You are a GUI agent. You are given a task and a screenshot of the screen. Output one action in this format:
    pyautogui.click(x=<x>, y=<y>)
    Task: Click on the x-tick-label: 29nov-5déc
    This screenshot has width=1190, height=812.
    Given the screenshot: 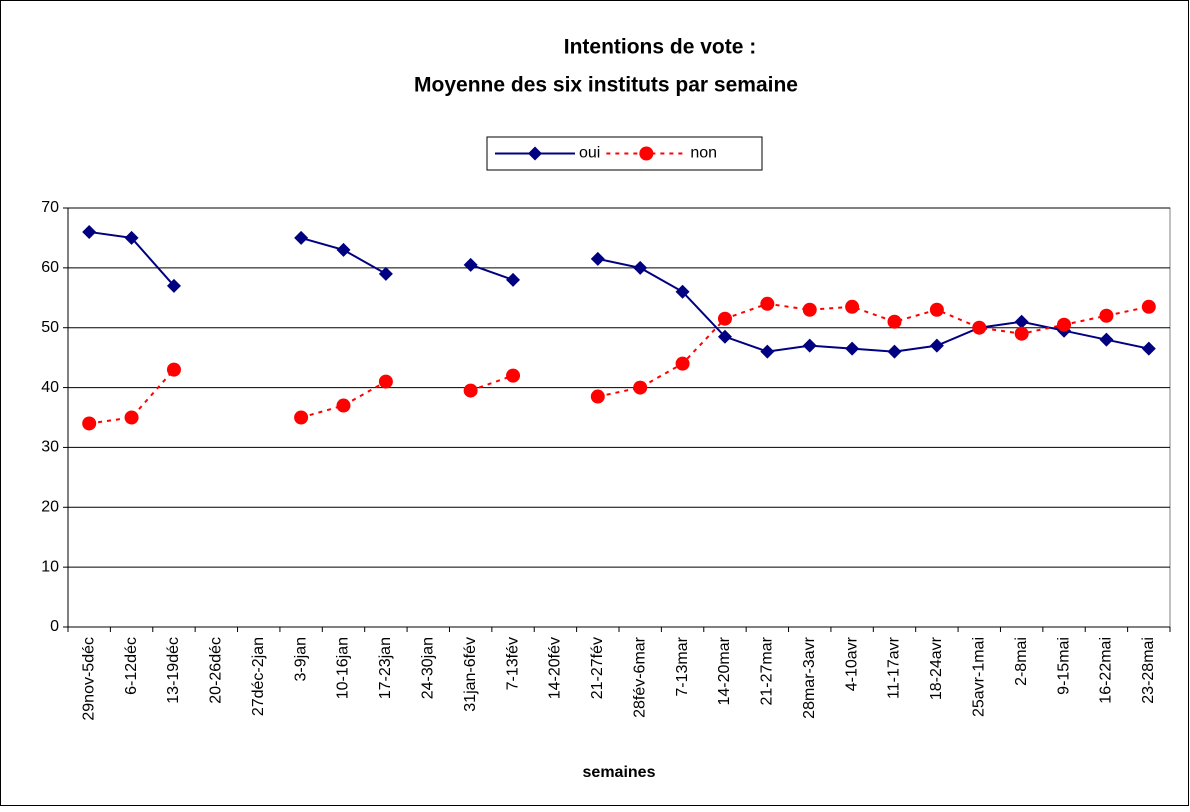 What is the action you would take?
    pyautogui.click(x=88, y=679)
    